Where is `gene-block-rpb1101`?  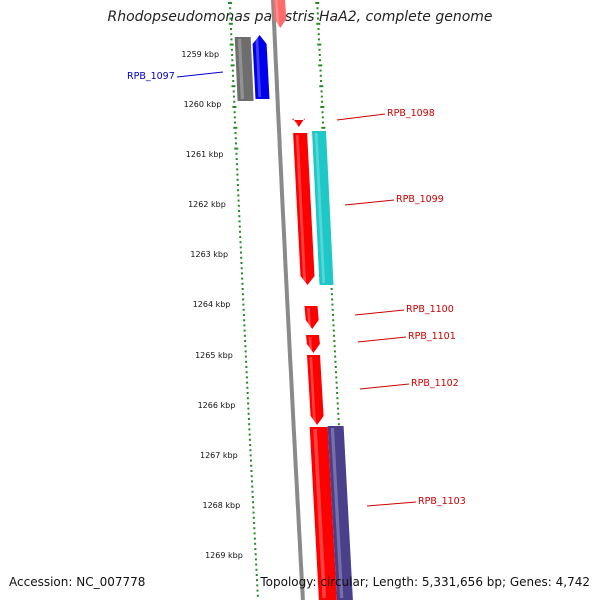 gene-block-rpb1101 is located at coordinates (313, 344).